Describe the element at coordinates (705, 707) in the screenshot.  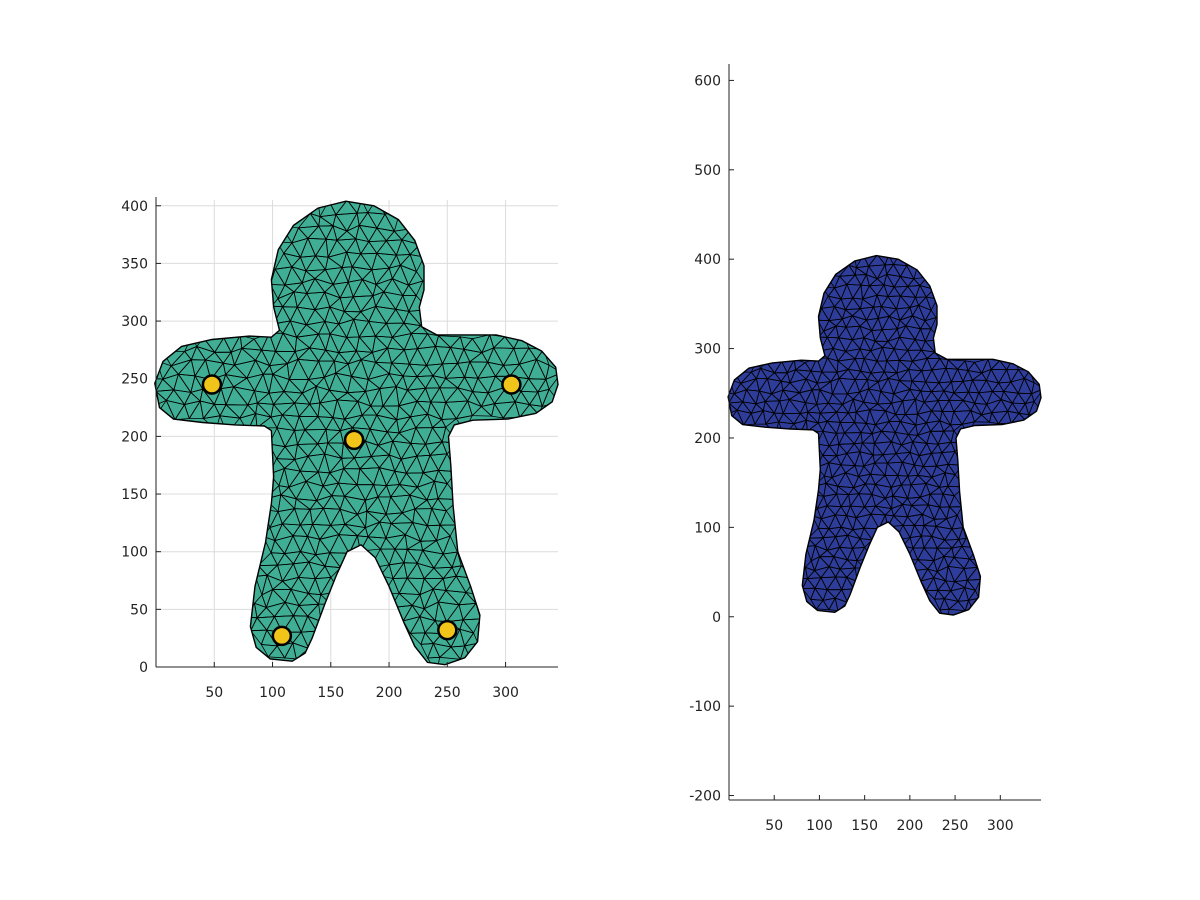
I see `y-tick-label: -100` at that location.